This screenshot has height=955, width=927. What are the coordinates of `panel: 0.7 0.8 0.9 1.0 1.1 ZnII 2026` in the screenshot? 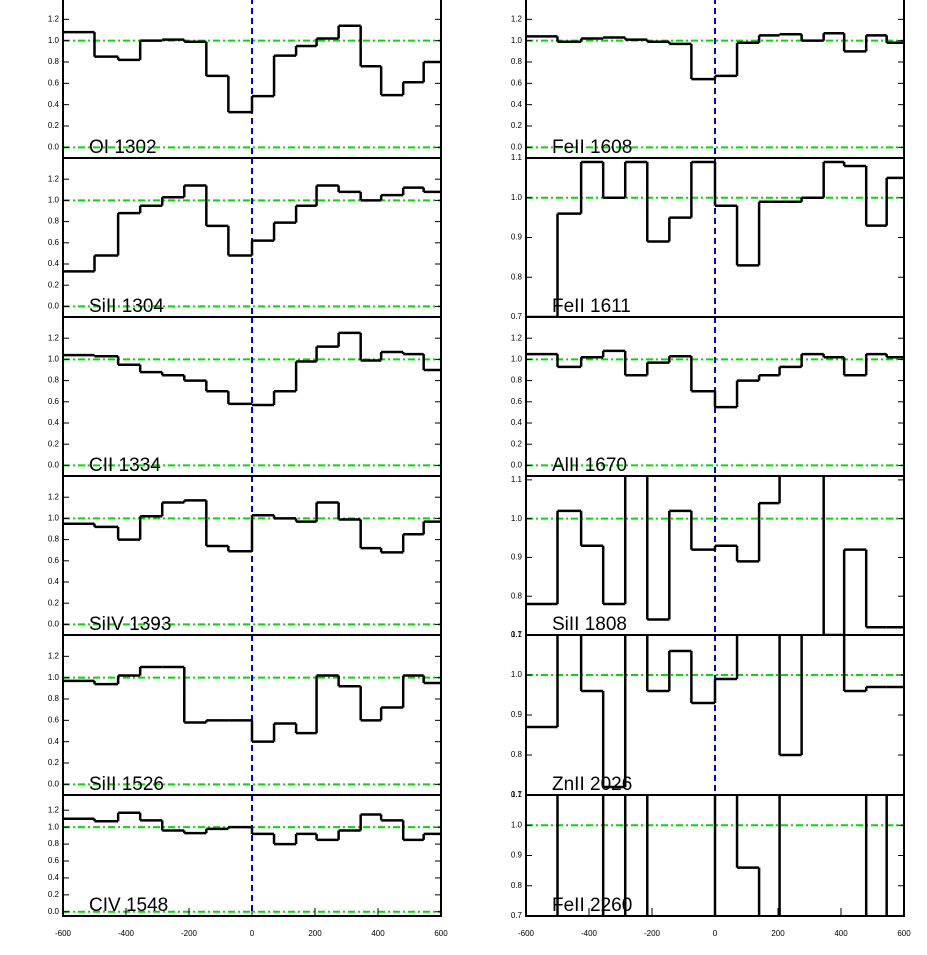 It's located at (708, 714).